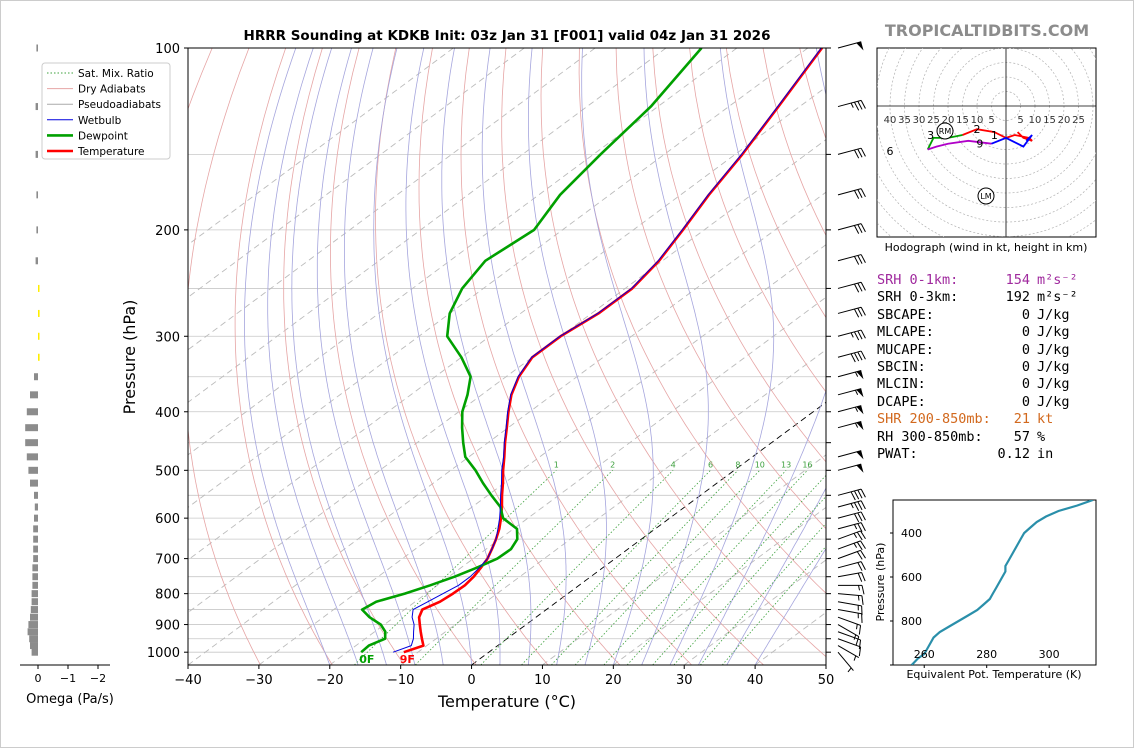 The image size is (1134, 748). What do you see at coordinates (737, 464) in the screenshot?
I see `mixing-ratio-label: 8` at bounding box center [737, 464].